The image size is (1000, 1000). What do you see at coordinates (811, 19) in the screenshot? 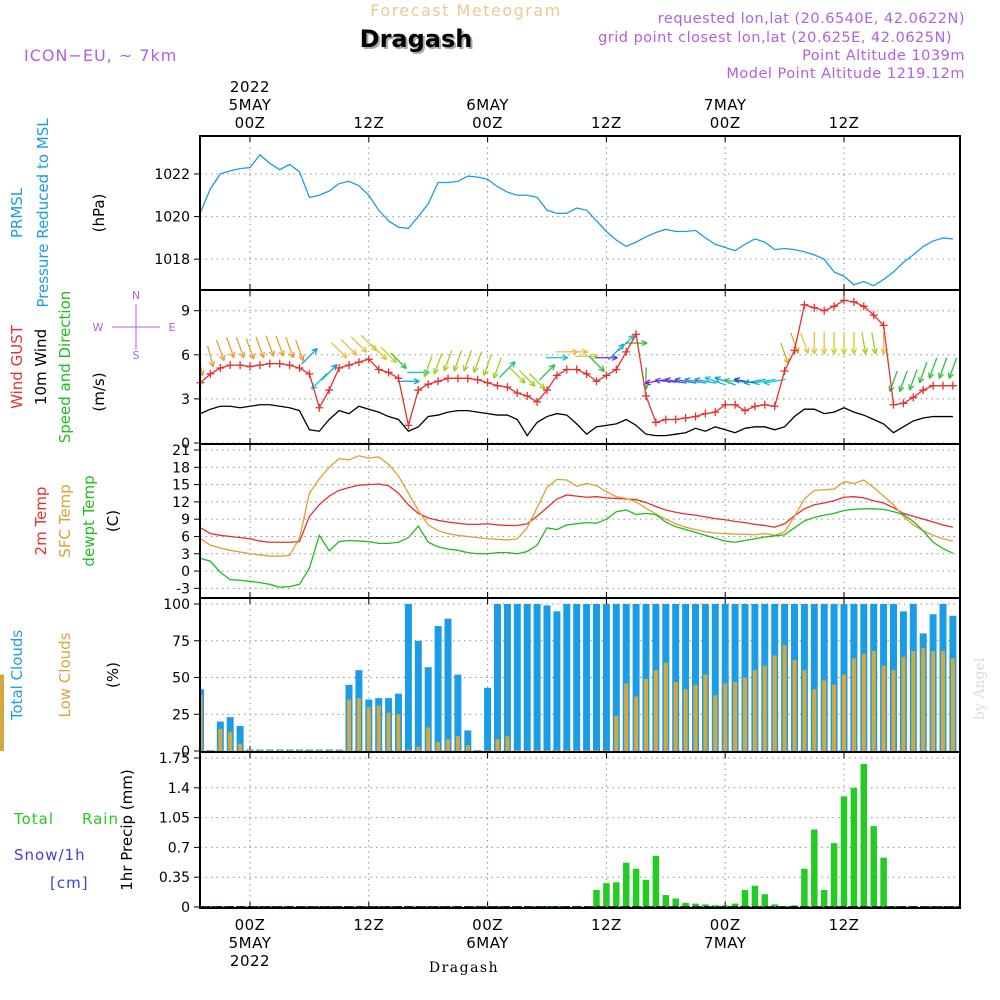
I see `requested-coords: requested lon,lat (20.6540E, 42.0622N)` at bounding box center [811, 19].